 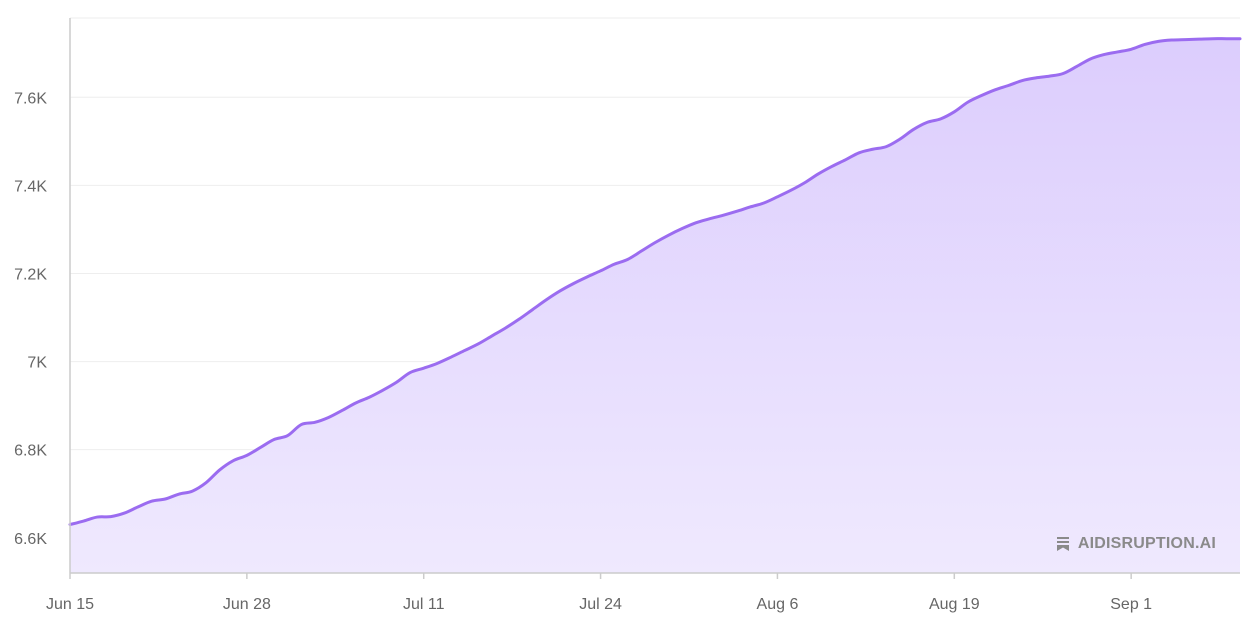 I want to click on x-axis-ticks: Jun 15 Jun 28 Jul 11 Jul 24 Aug 6 Aug 19 Sep 1, so click(x=599, y=593).